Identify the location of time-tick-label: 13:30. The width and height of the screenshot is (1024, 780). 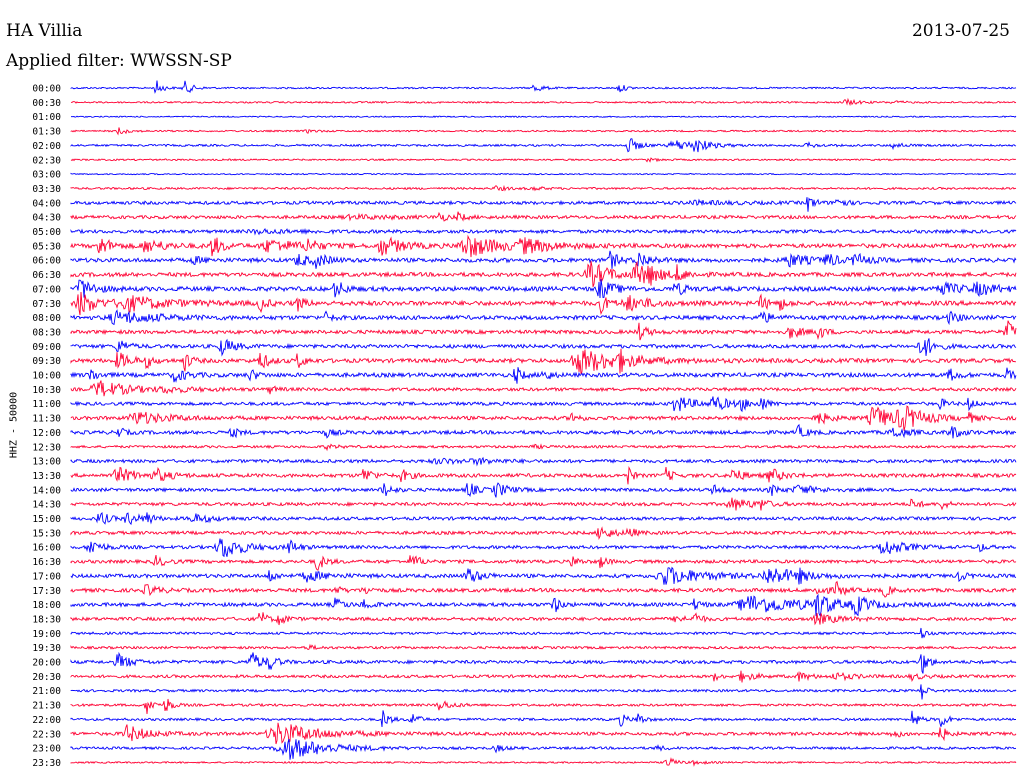
(46, 476).